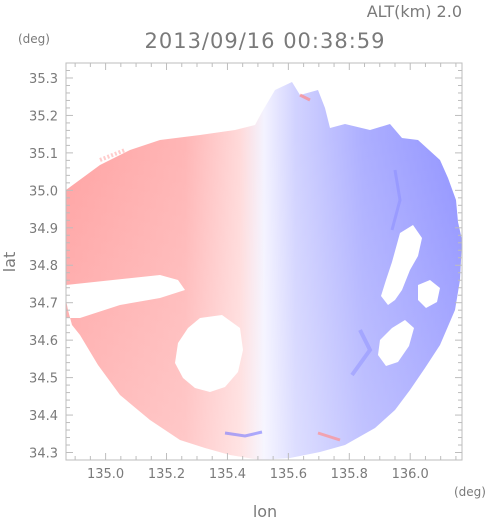 The height and width of the screenshot is (521, 491). I want to click on x-unit-label: (deg), so click(470, 492).